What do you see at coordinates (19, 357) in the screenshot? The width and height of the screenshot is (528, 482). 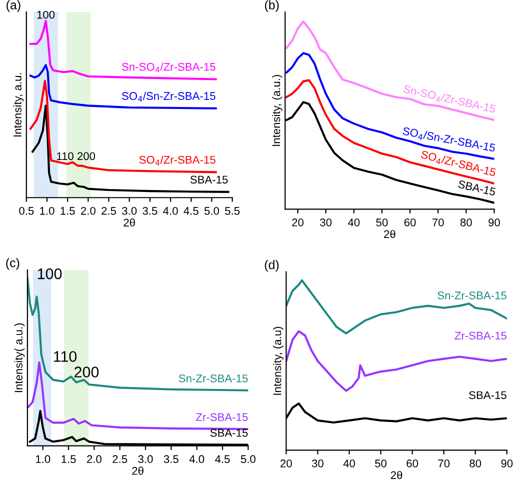 I see `y-axis-title: Intensity( a.u.)` at bounding box center [19, 357].